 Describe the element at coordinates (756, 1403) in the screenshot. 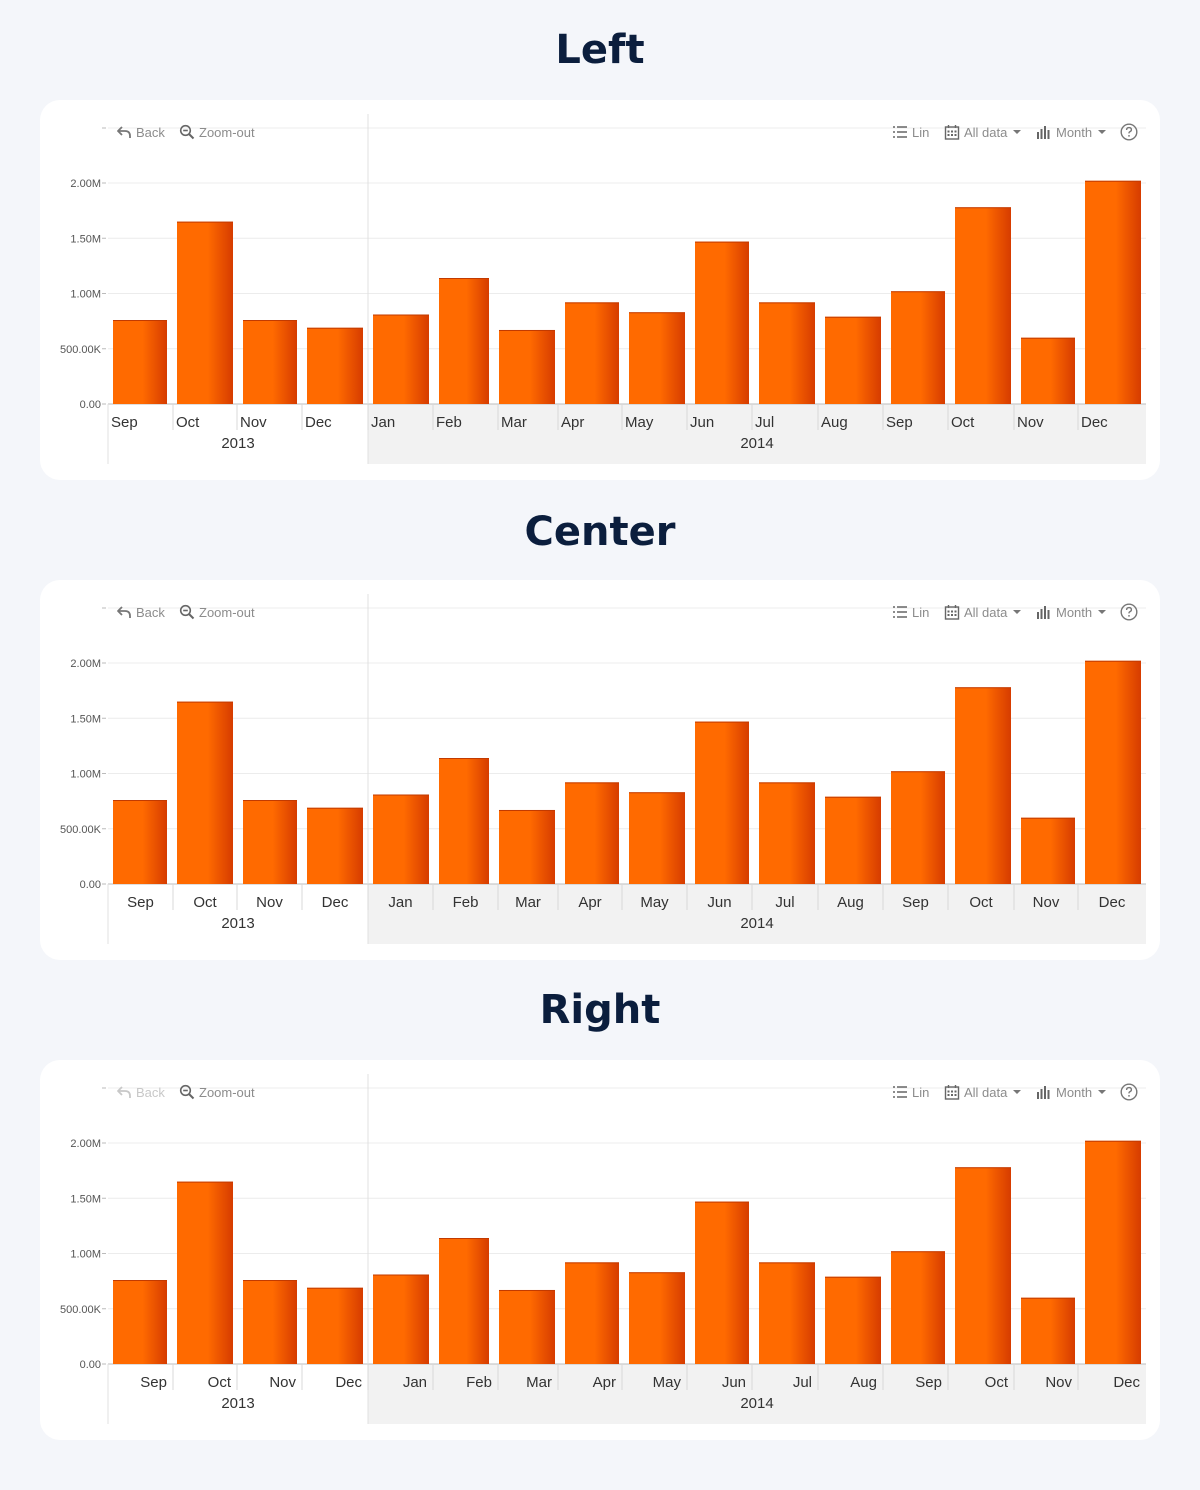

I see `year-label: 2014` at that location.